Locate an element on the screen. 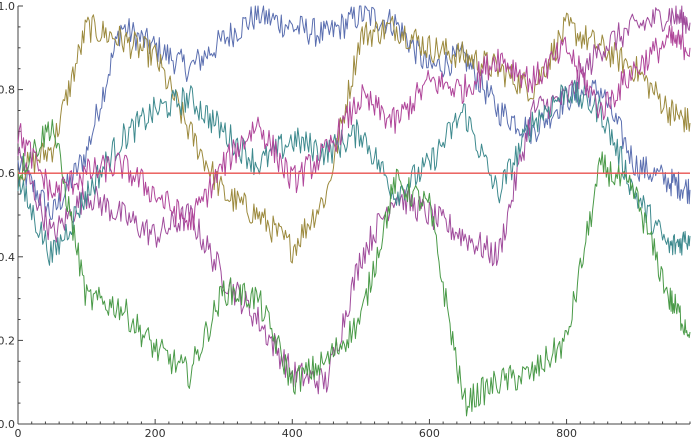 Image resolution: width=692 pixels, height=442 pixels. y-tick-label: 0.0 is located at coordinates (7, 424).